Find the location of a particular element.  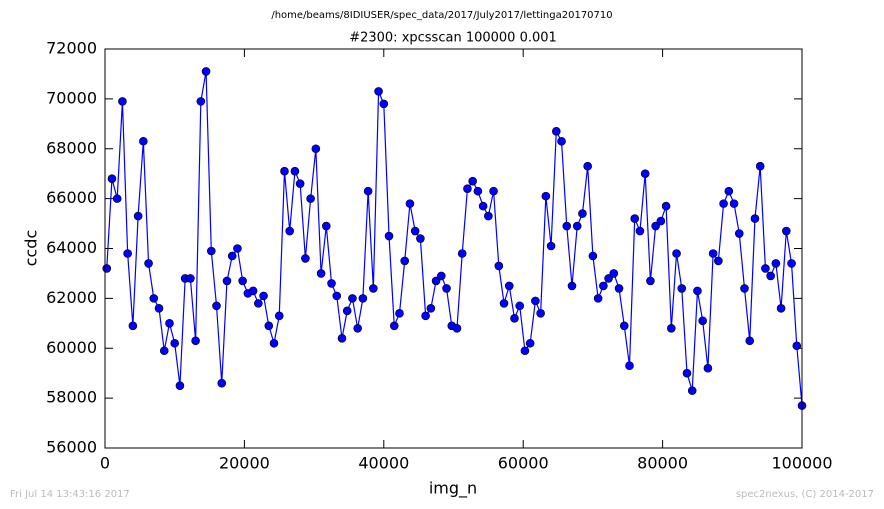

x-tick-label: 40000 is located at coordinates (383, 463).